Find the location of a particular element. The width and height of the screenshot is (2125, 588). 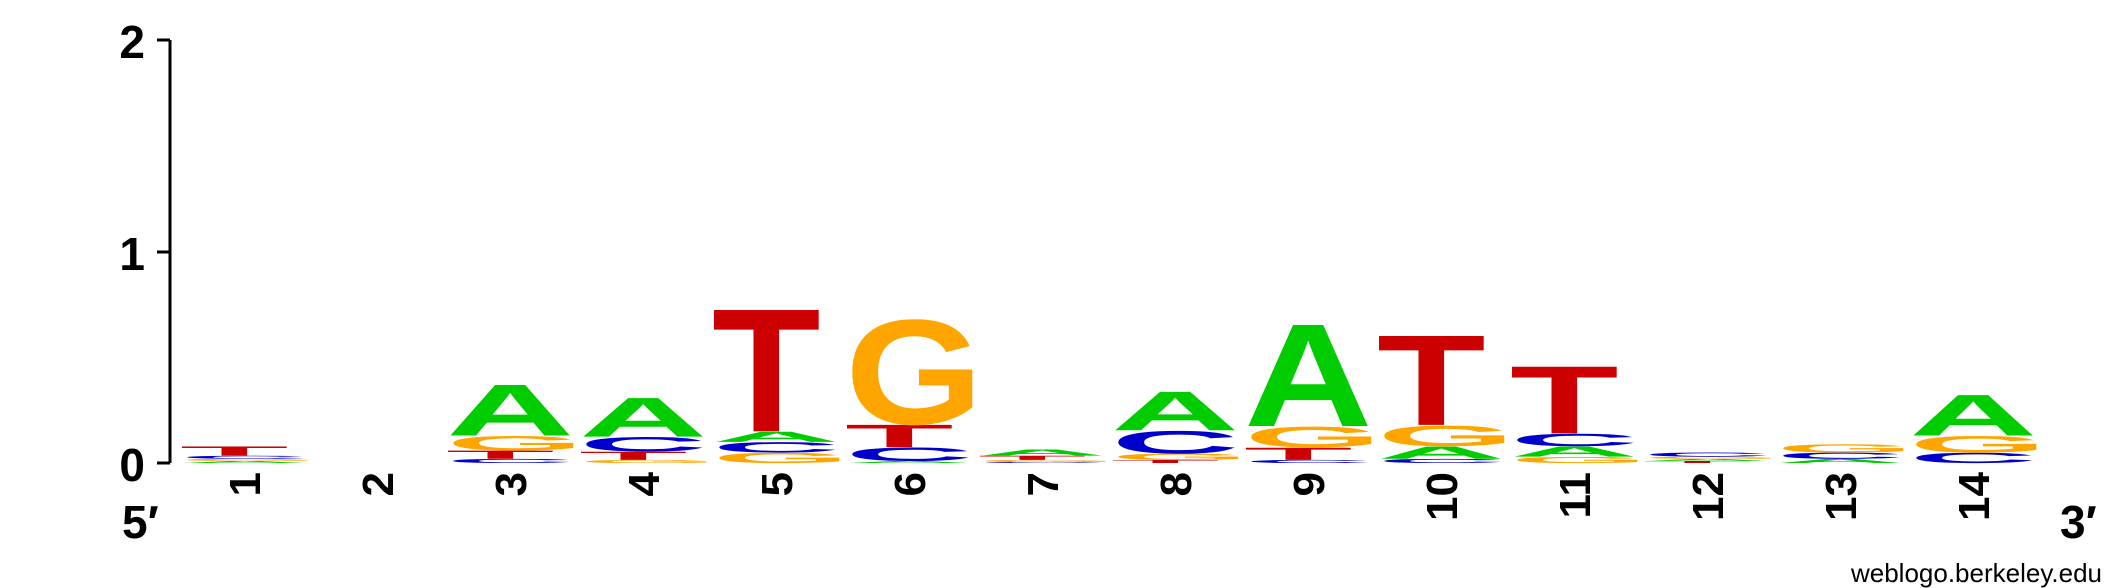

letter-t-pos-4: T is located at coordinates (633, 455).